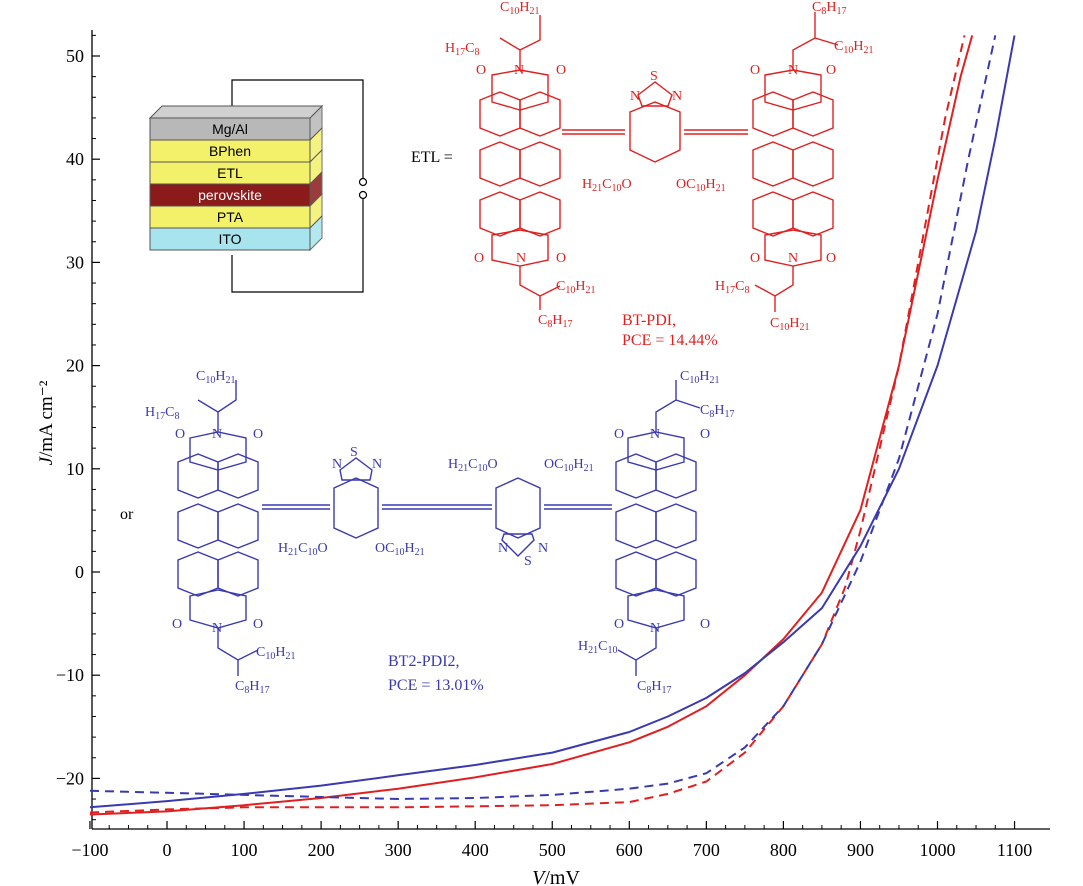 The height and width of the screenshot is (886, 1083). What do you see at coordinates (70, 417) in the screenshot?
I see `y-tick-labels: −20 −10 0 10 20 30 40 50` at bounding box center [70, 417].